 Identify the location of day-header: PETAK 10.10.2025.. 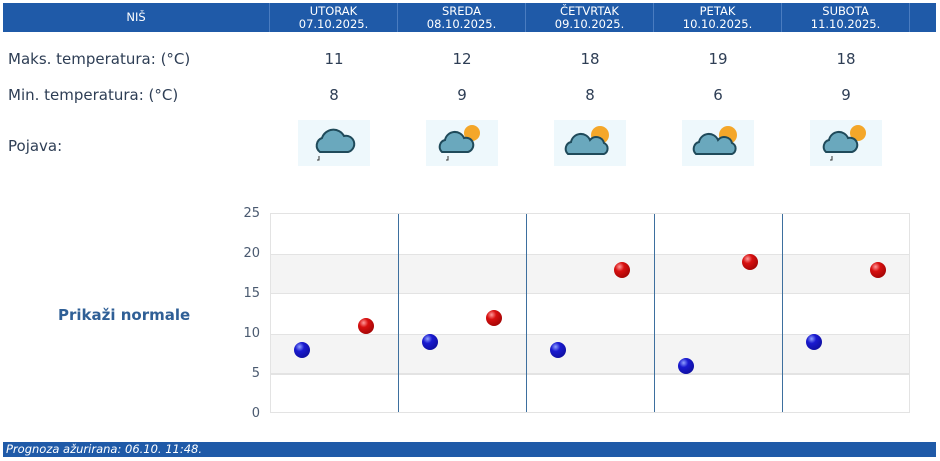
(718, 17).